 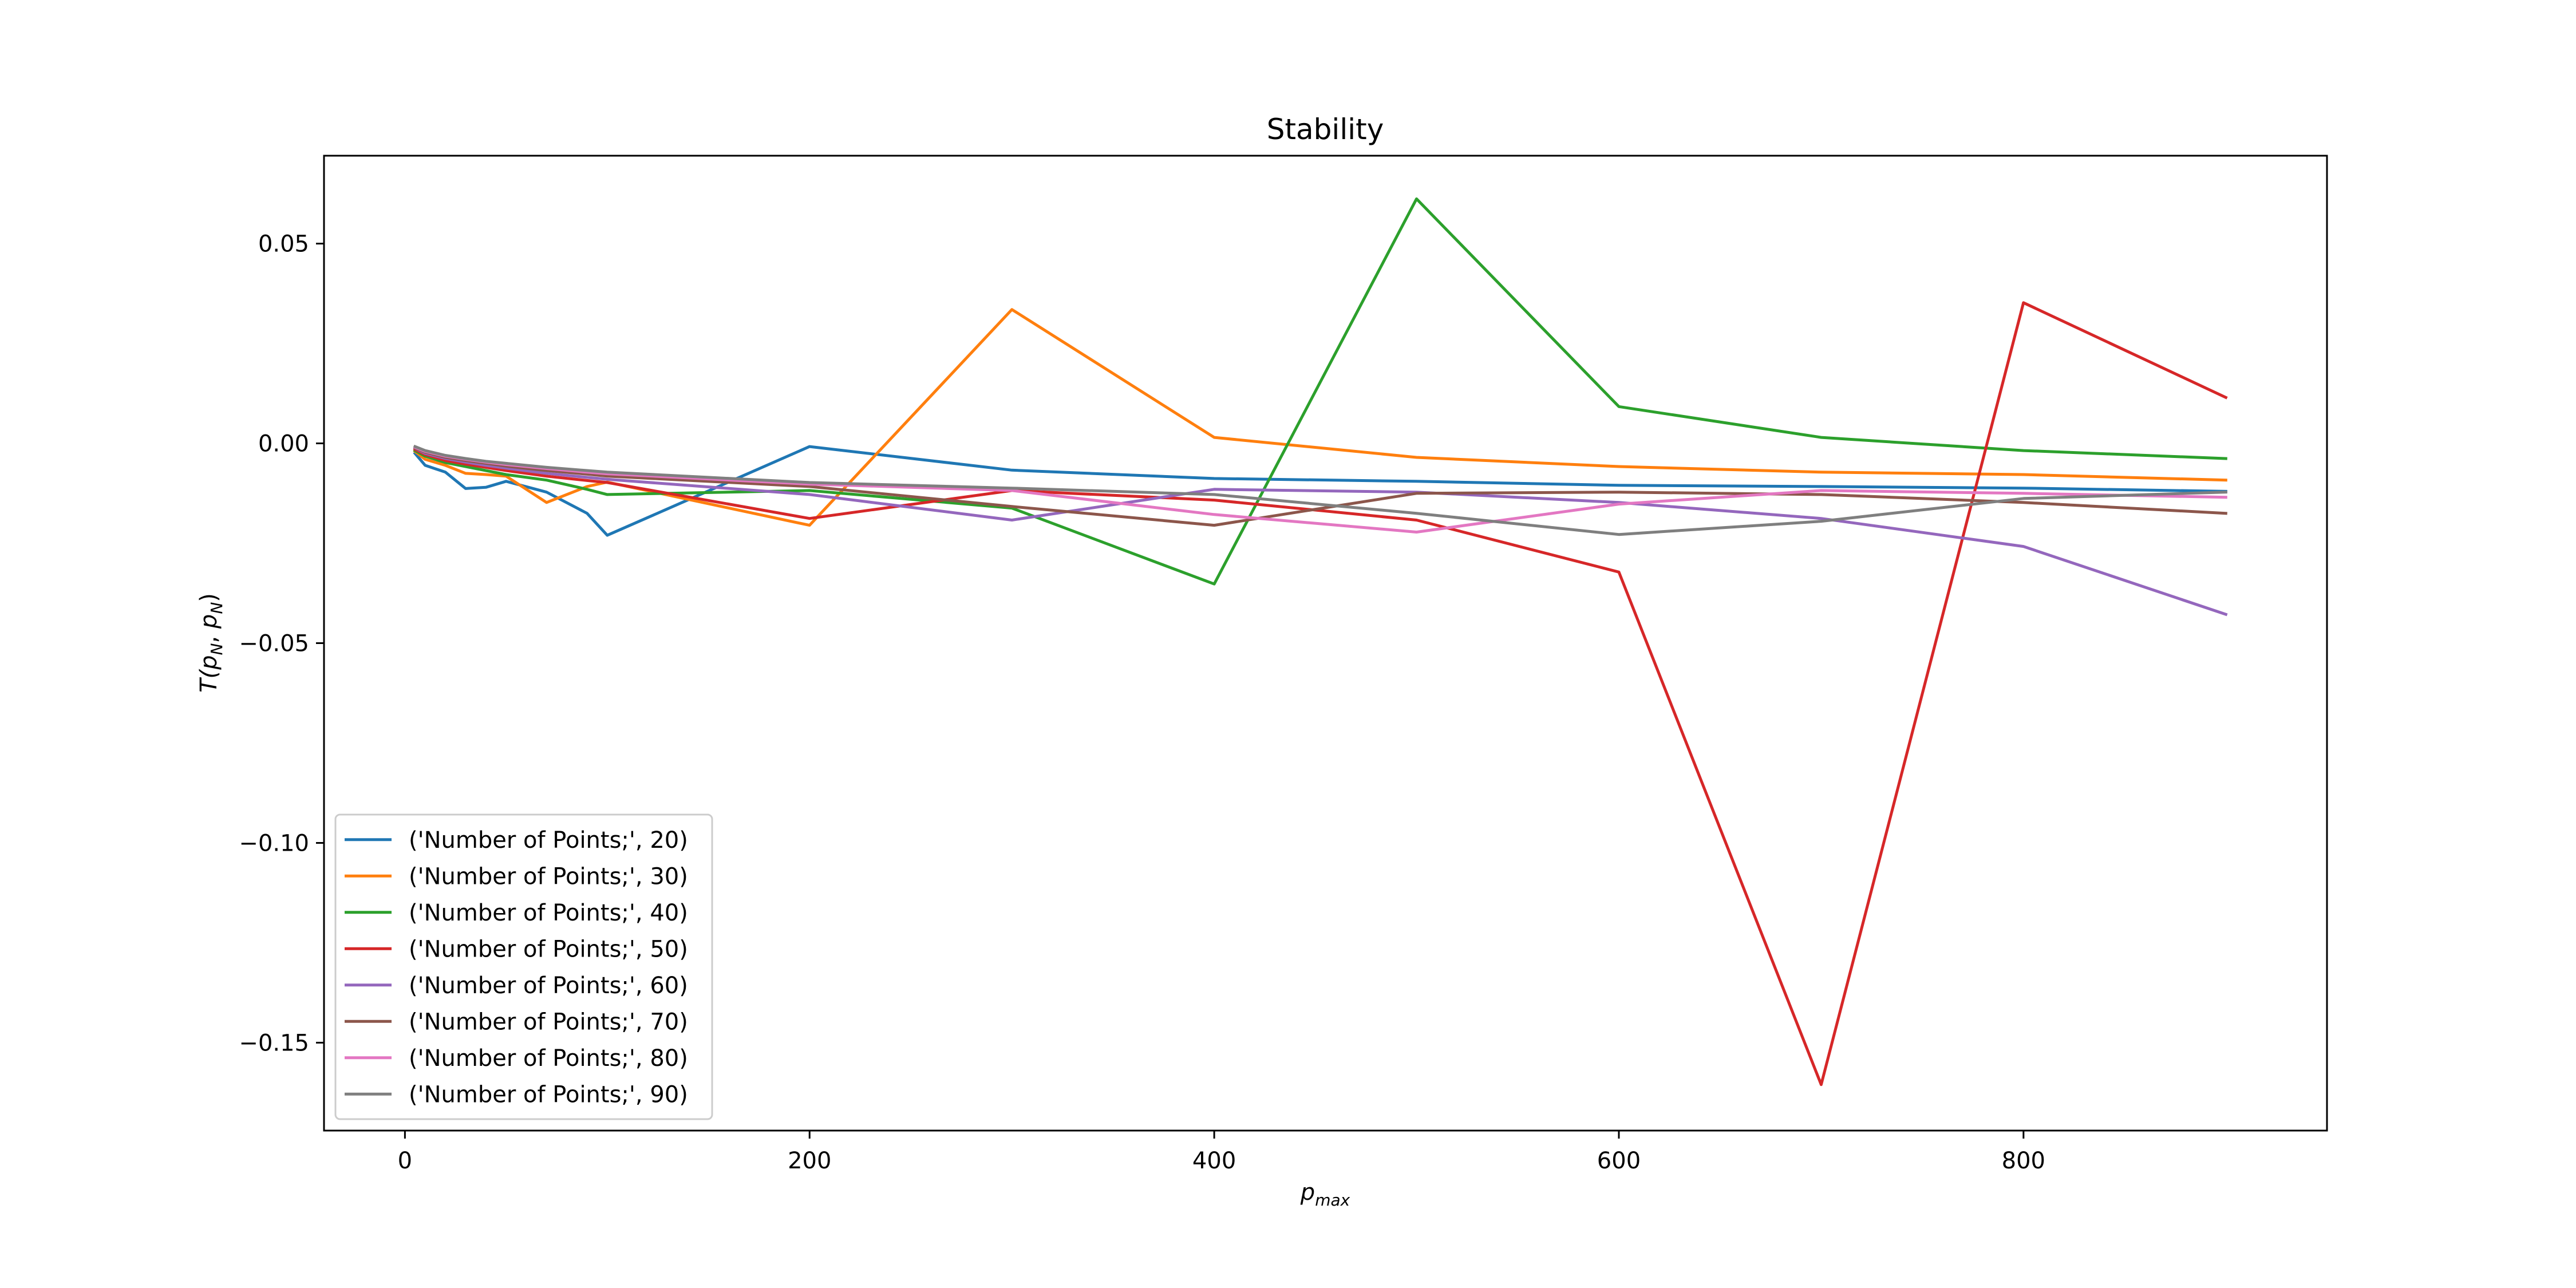 What do you see at coordinates (209, 680) in the screenshot?
I see `y-label-prefix: T(` at bounding box center [209, 680].